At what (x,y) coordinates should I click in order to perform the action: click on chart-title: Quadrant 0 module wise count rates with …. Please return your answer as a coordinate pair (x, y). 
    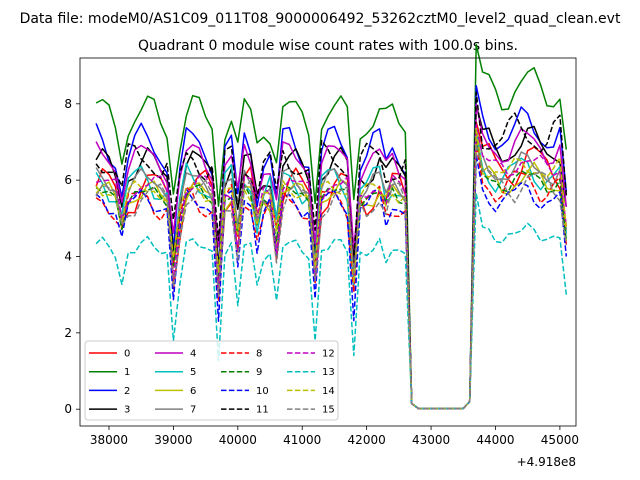
    Looking at the image, I should click on (328, 46).